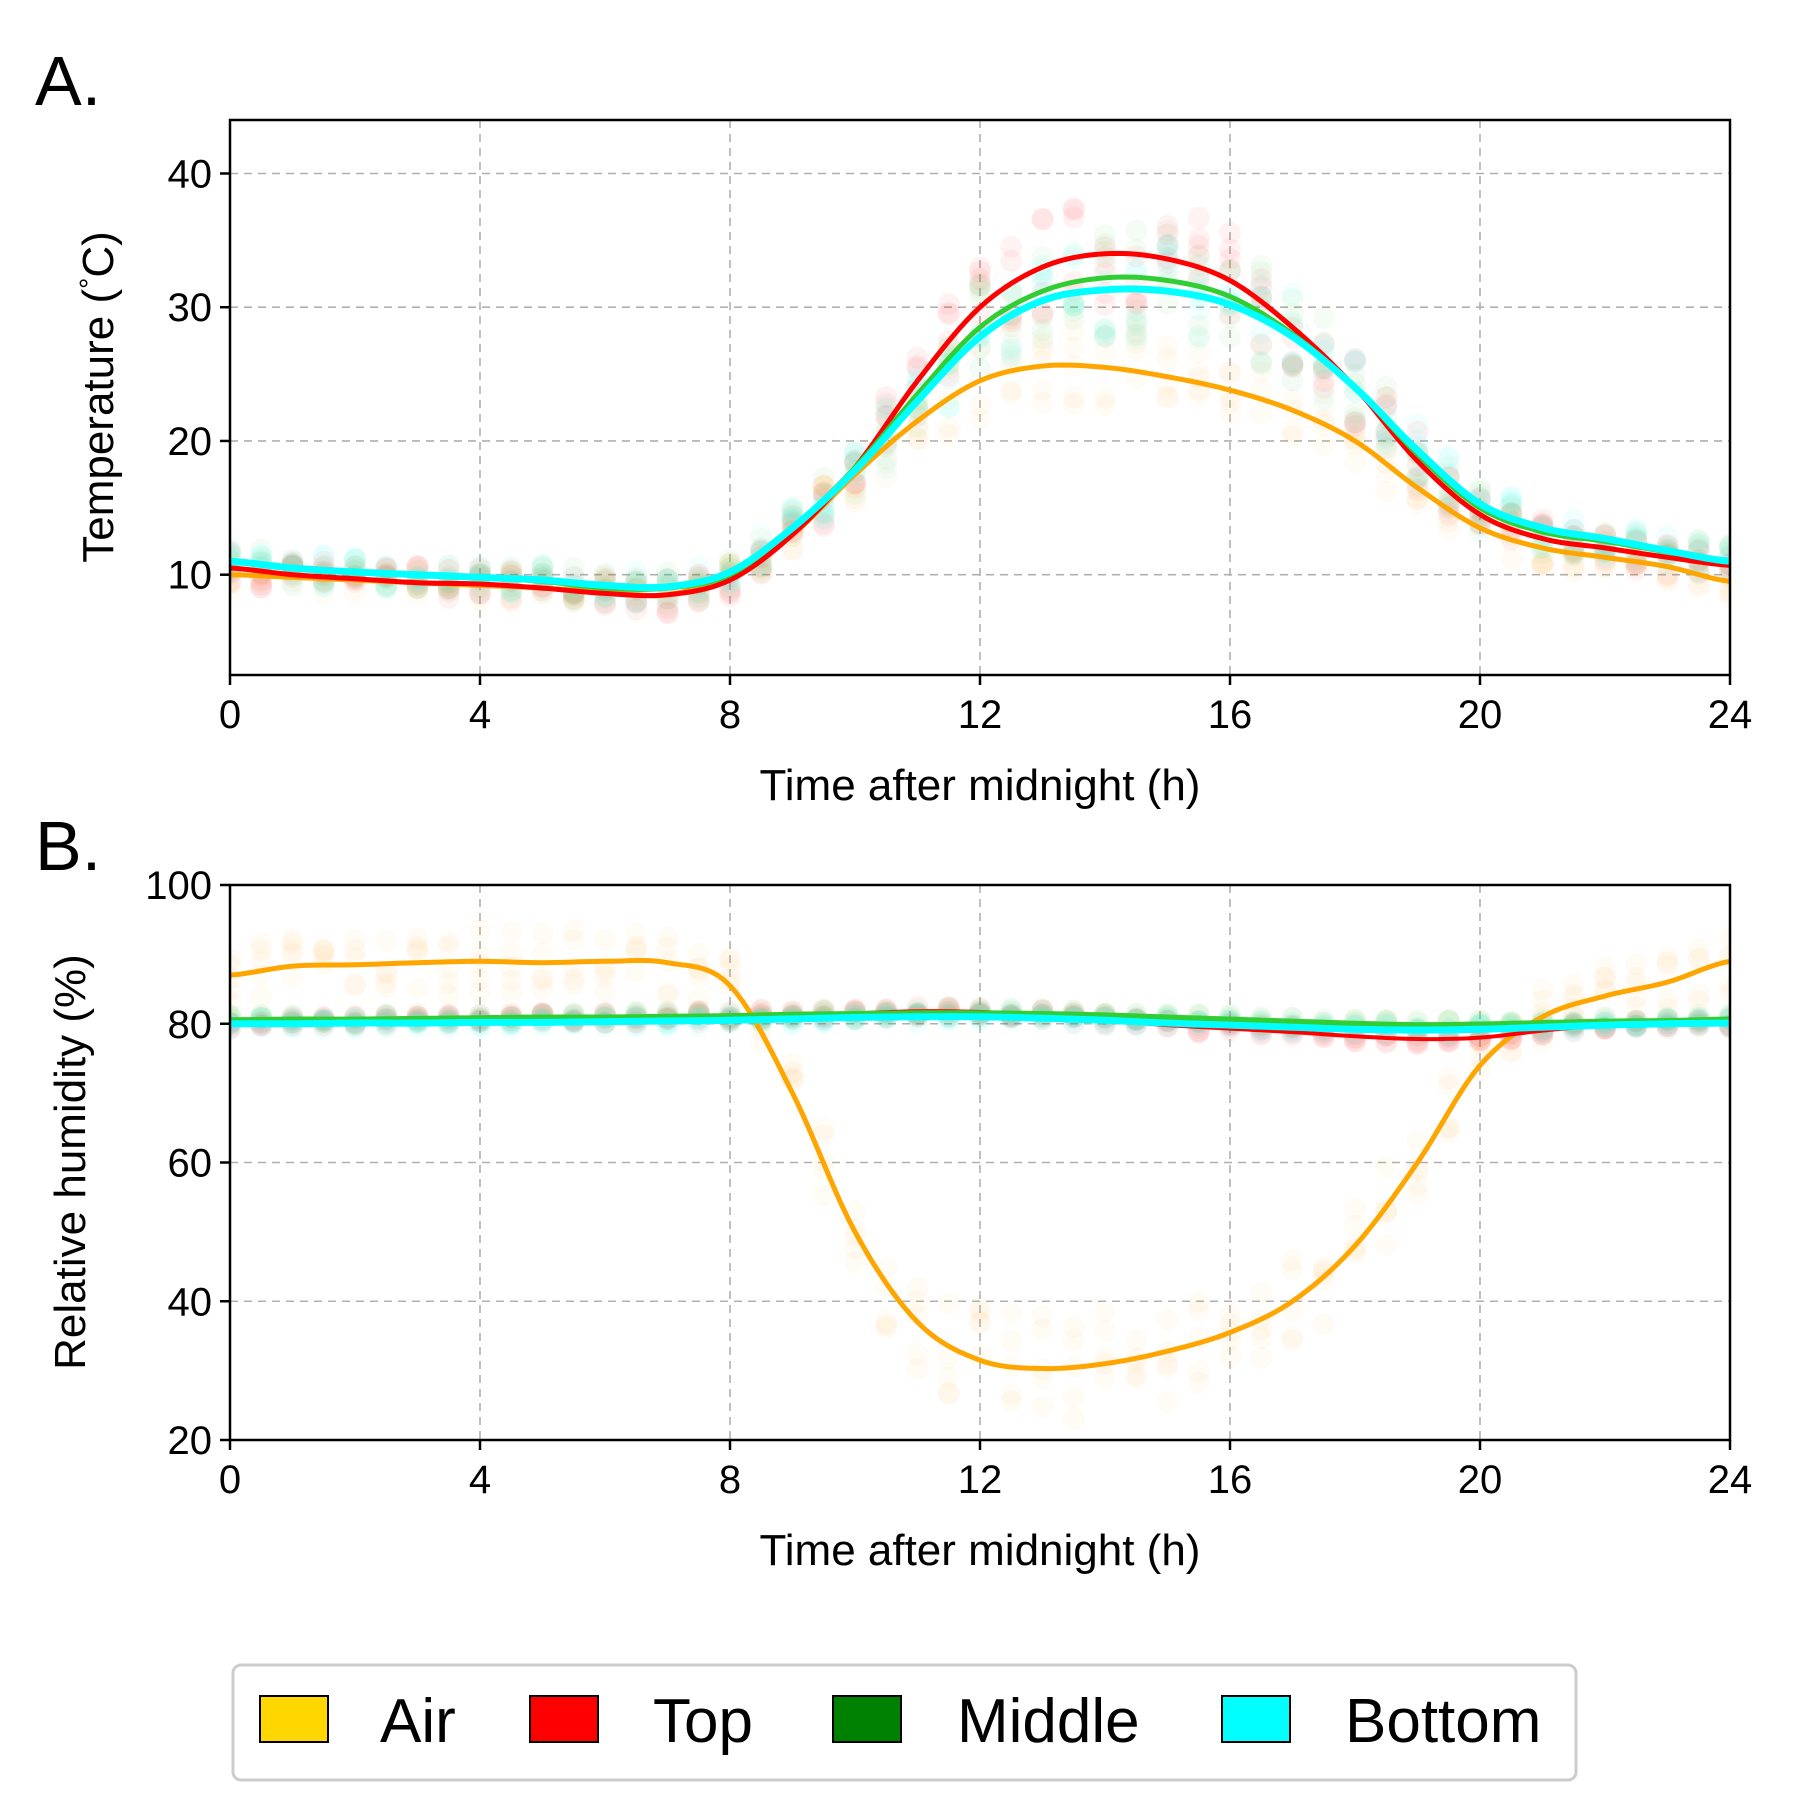  What do you see at coordinates (98, 426) in the screenshot?
I see `panel-a-y-axis-label-text: Temperature (` at bounding box center [98, 426].